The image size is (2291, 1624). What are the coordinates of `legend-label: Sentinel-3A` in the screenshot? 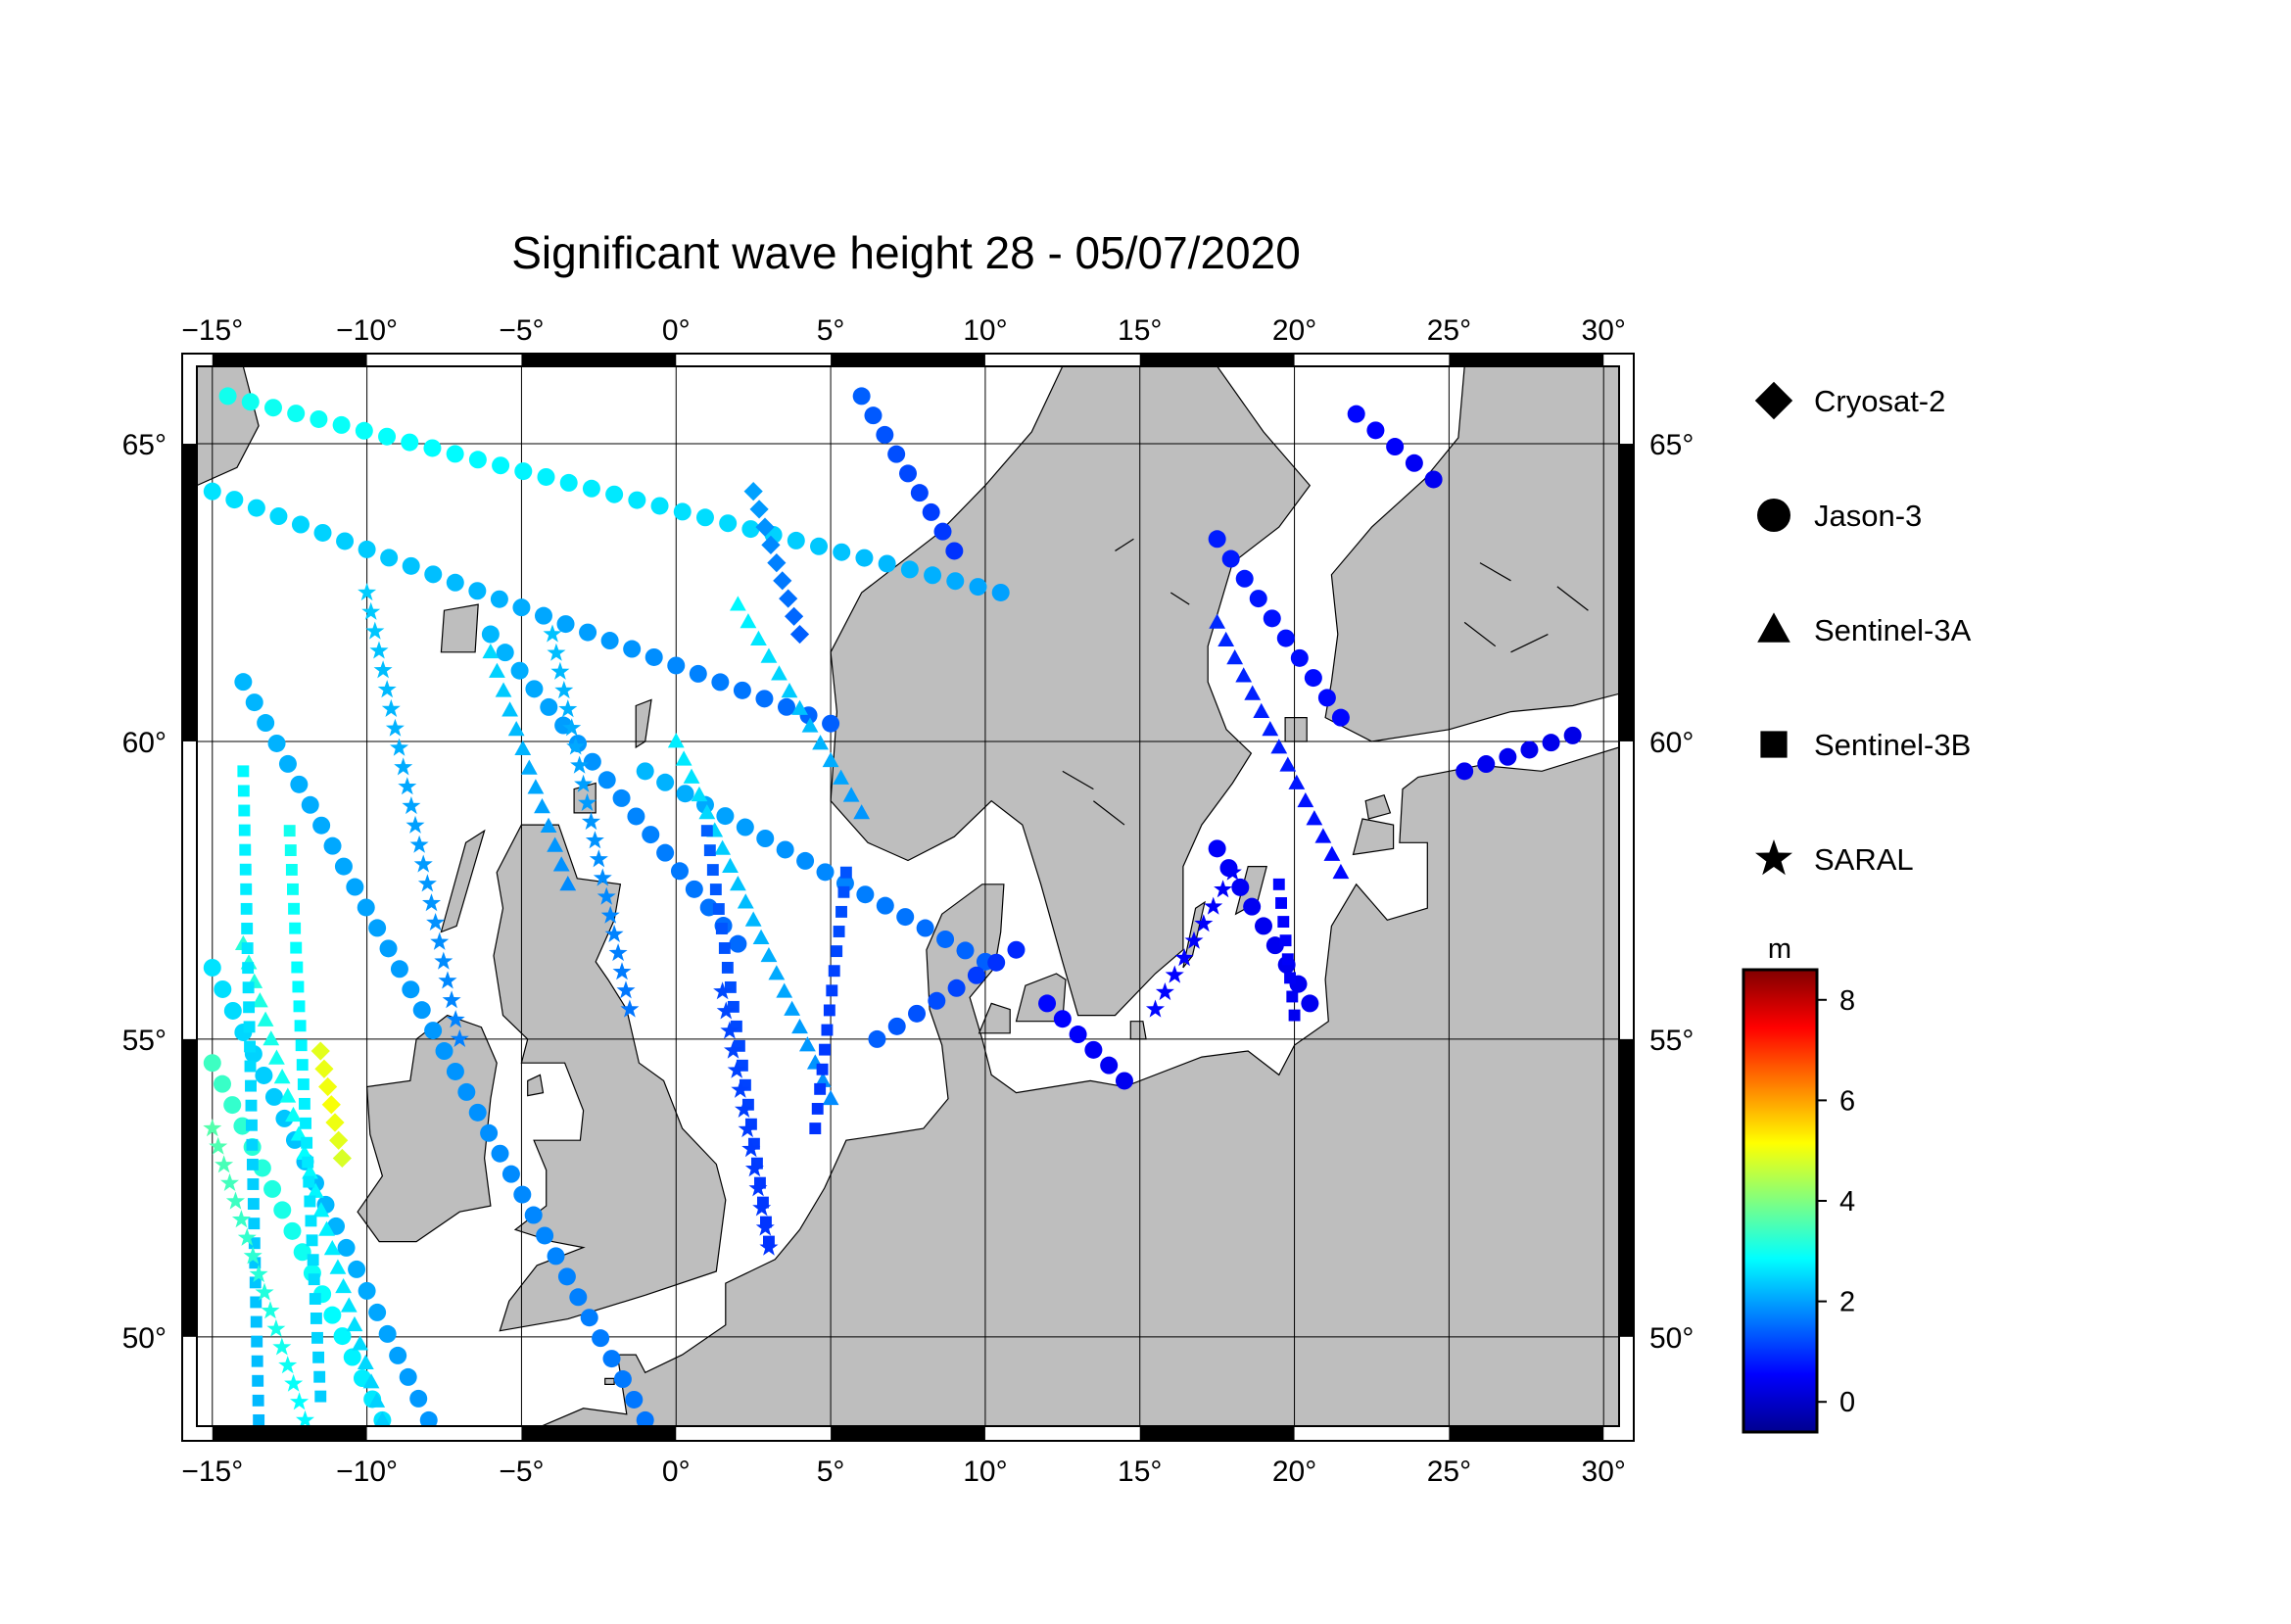 It's located at (1893, 630).